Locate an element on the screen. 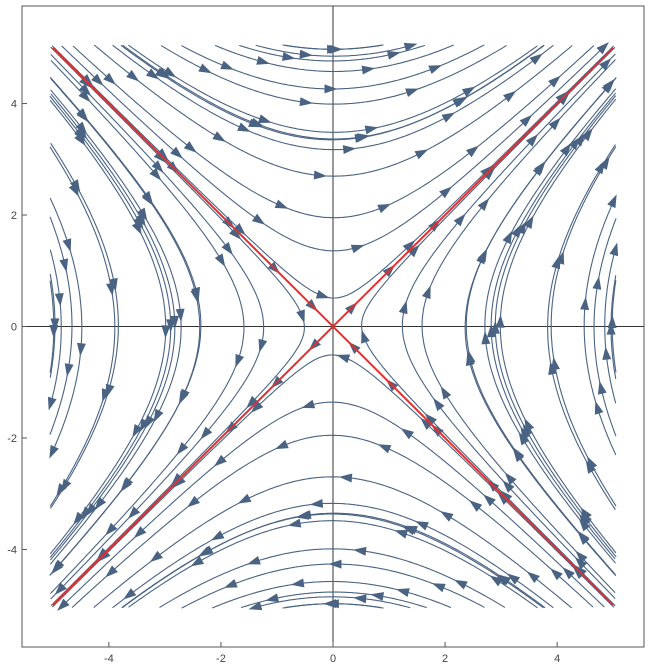 The image size is (652, 666). y-tick-label: 4 is located at coordinates (14, 105).